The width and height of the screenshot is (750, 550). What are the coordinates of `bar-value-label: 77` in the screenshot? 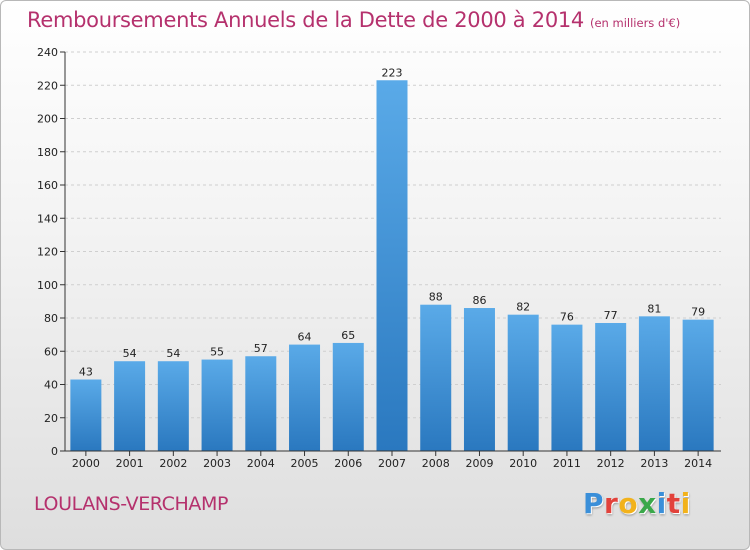 It's located at (611, 315).